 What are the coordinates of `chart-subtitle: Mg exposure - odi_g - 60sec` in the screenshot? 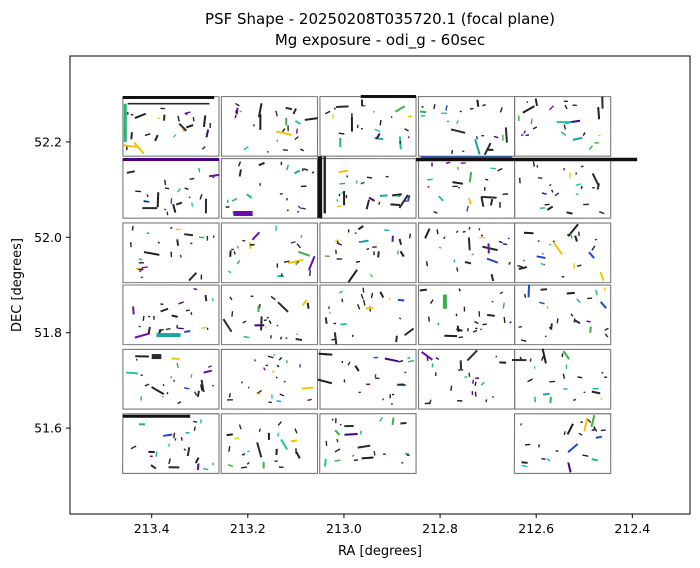 It's located at (380, 40).